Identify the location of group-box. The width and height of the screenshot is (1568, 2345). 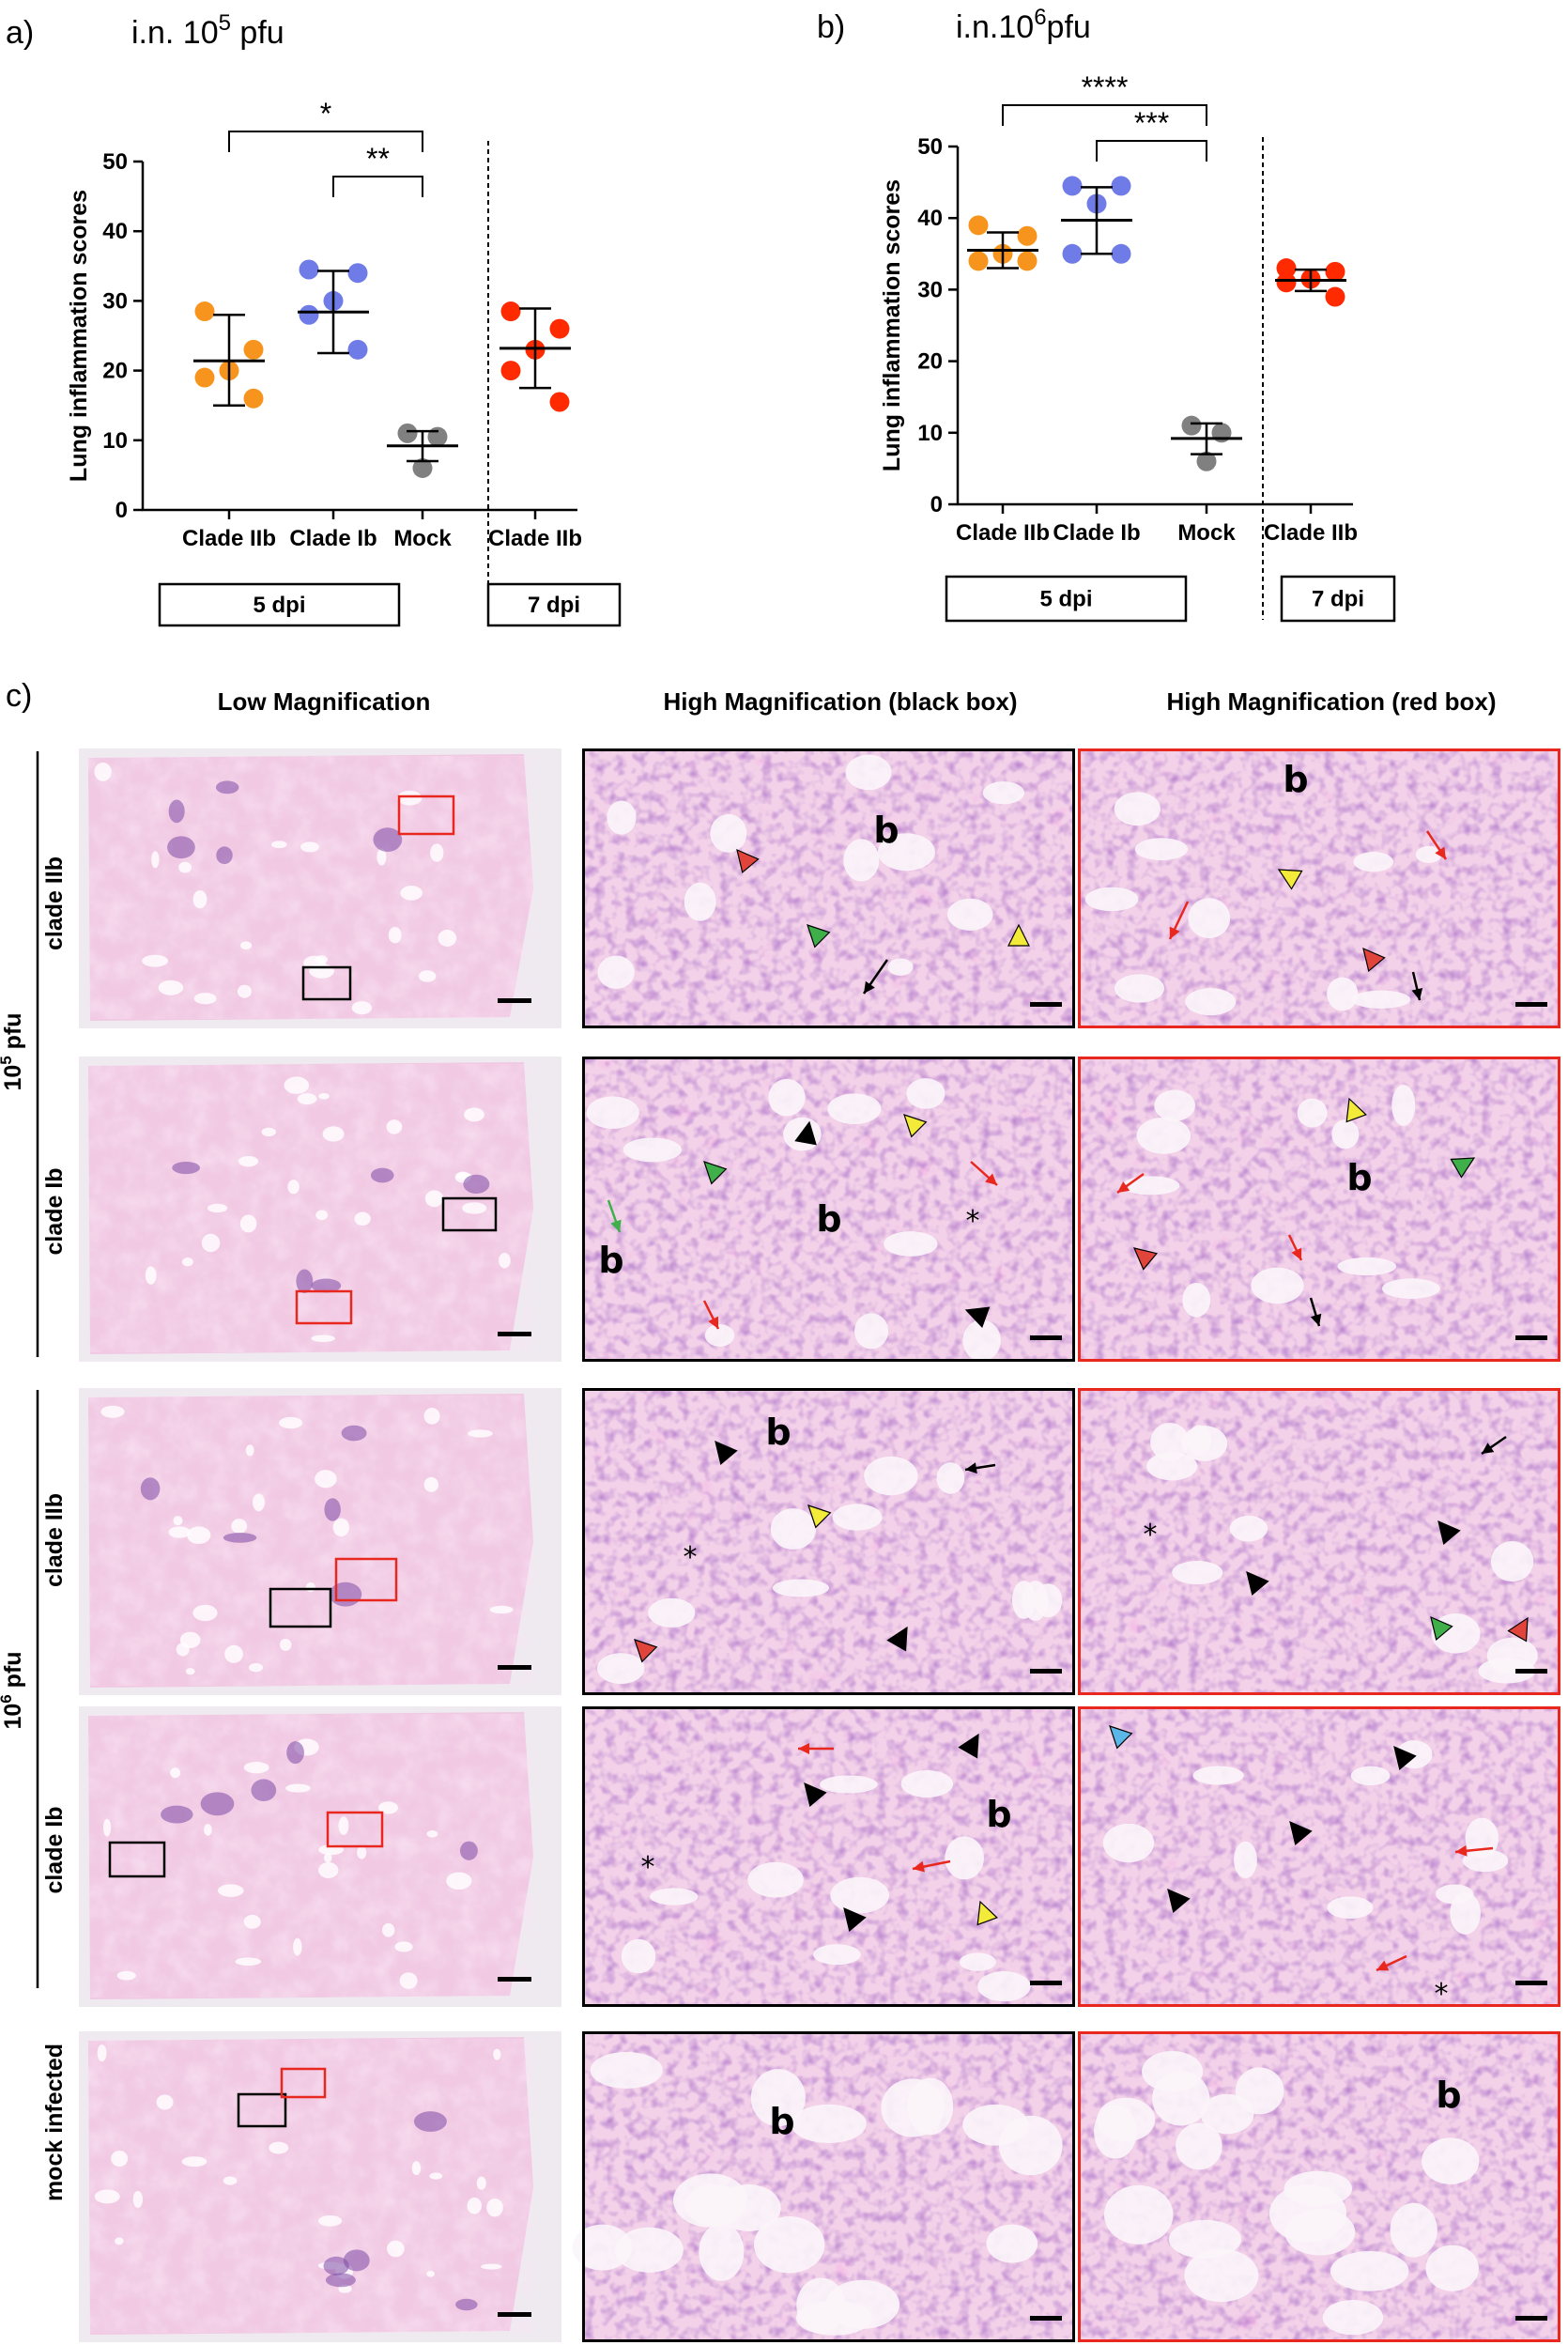
(1338, 599).